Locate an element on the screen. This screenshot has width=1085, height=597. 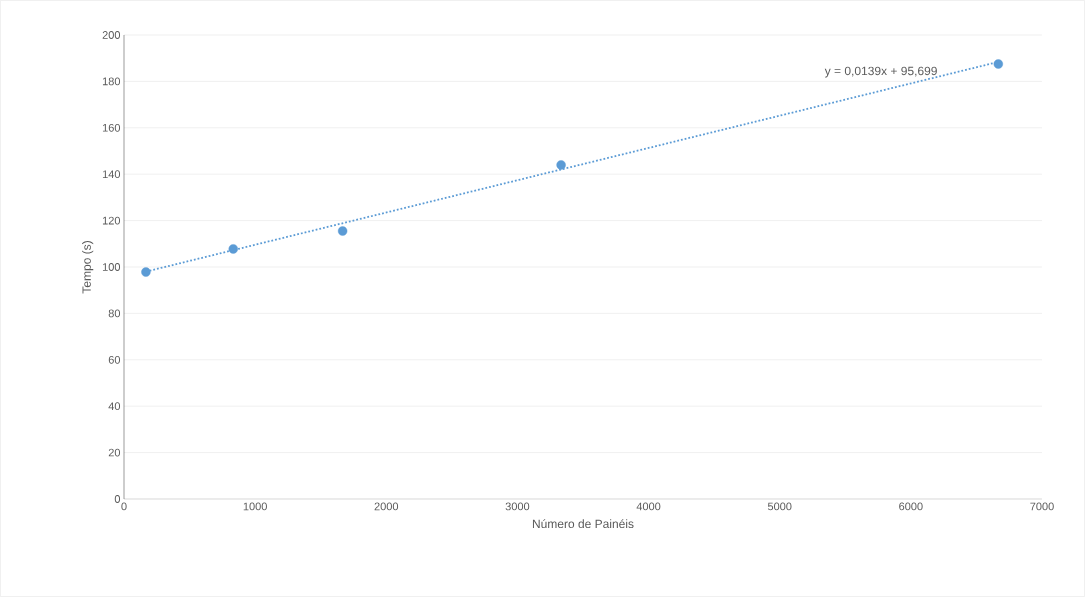
y-tick-label: 40 is located at coordinates (114, 406).